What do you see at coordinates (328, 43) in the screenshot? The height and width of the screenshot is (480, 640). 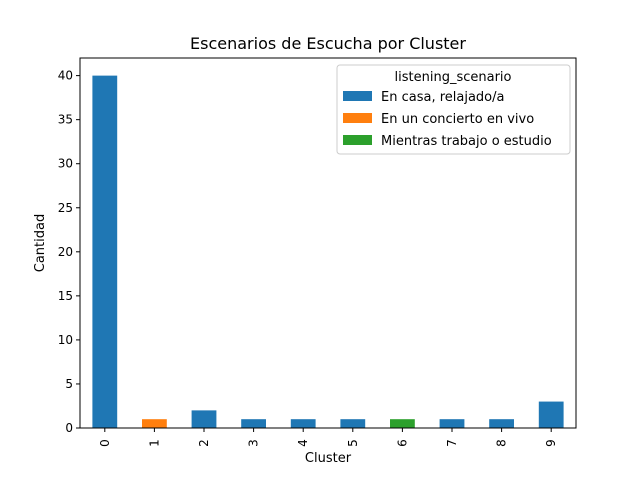 I see `chart-title: Escenarios de Escucha por Cluster` at bounding box center [328, 43].